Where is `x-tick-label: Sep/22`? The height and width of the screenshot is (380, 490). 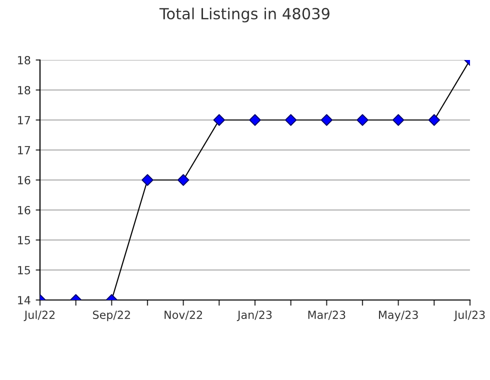
x-tick-label: Sep/22 is located at coordinates (111, 316).